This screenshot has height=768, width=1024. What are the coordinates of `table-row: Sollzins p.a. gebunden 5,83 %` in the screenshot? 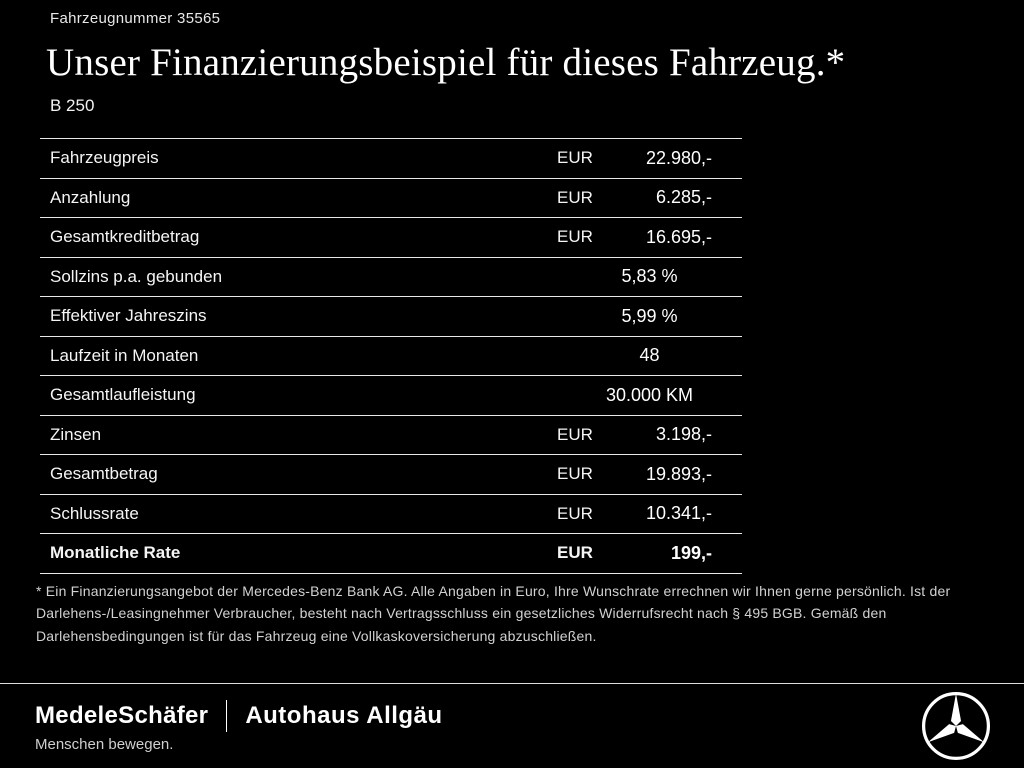 It's located at (391, 277).